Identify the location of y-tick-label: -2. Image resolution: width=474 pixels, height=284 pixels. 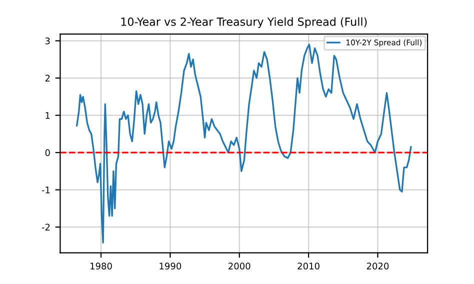
(46, 227).